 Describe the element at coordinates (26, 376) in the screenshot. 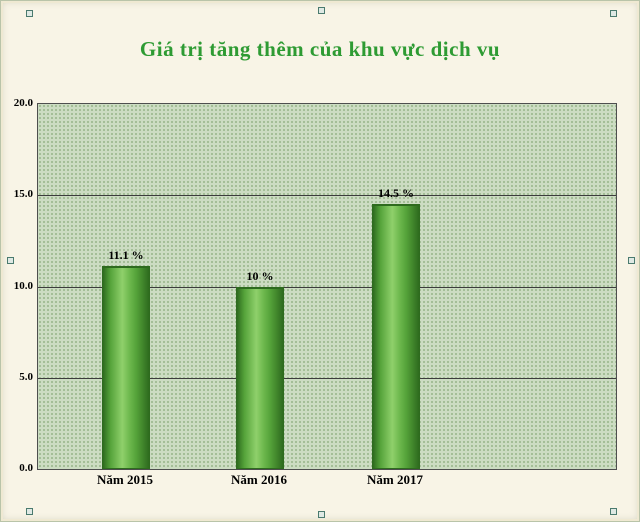

I see `y-tick-label: 5.0` at that location.